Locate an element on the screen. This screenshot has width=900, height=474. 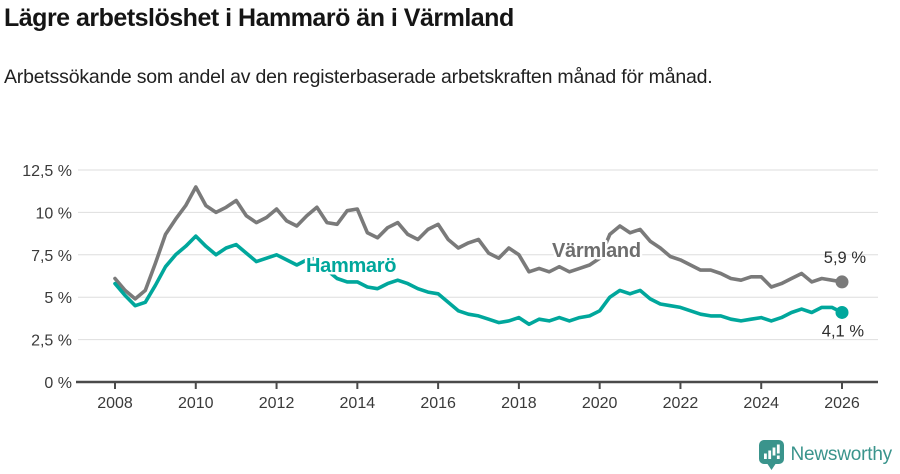
series-end-dot-varmland is located at coordinates (842, 282).